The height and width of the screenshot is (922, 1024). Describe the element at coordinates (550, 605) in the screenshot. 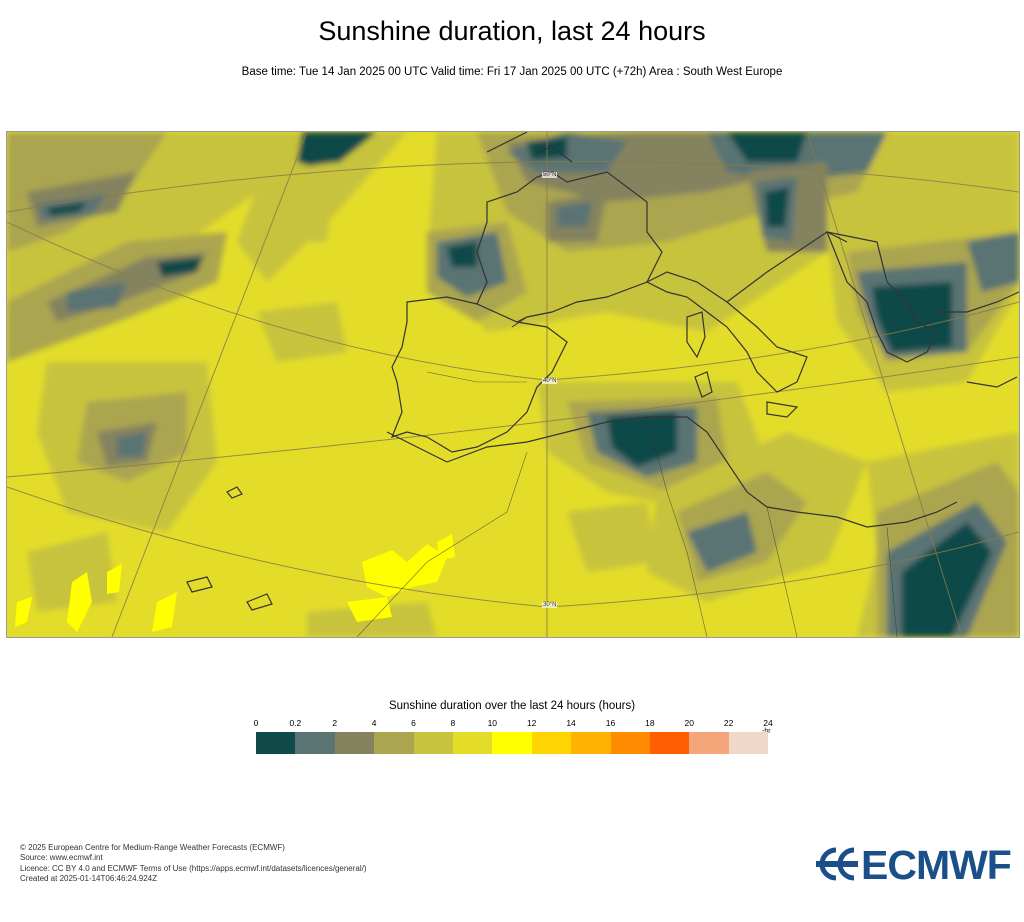

I see `grid-label-30n: 30°N` at that location.